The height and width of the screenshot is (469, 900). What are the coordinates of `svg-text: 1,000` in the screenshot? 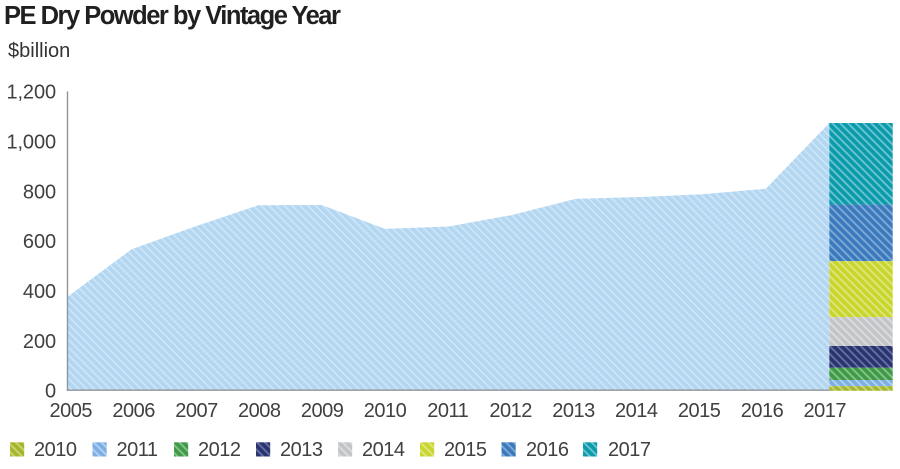 It's located at (31, 143).